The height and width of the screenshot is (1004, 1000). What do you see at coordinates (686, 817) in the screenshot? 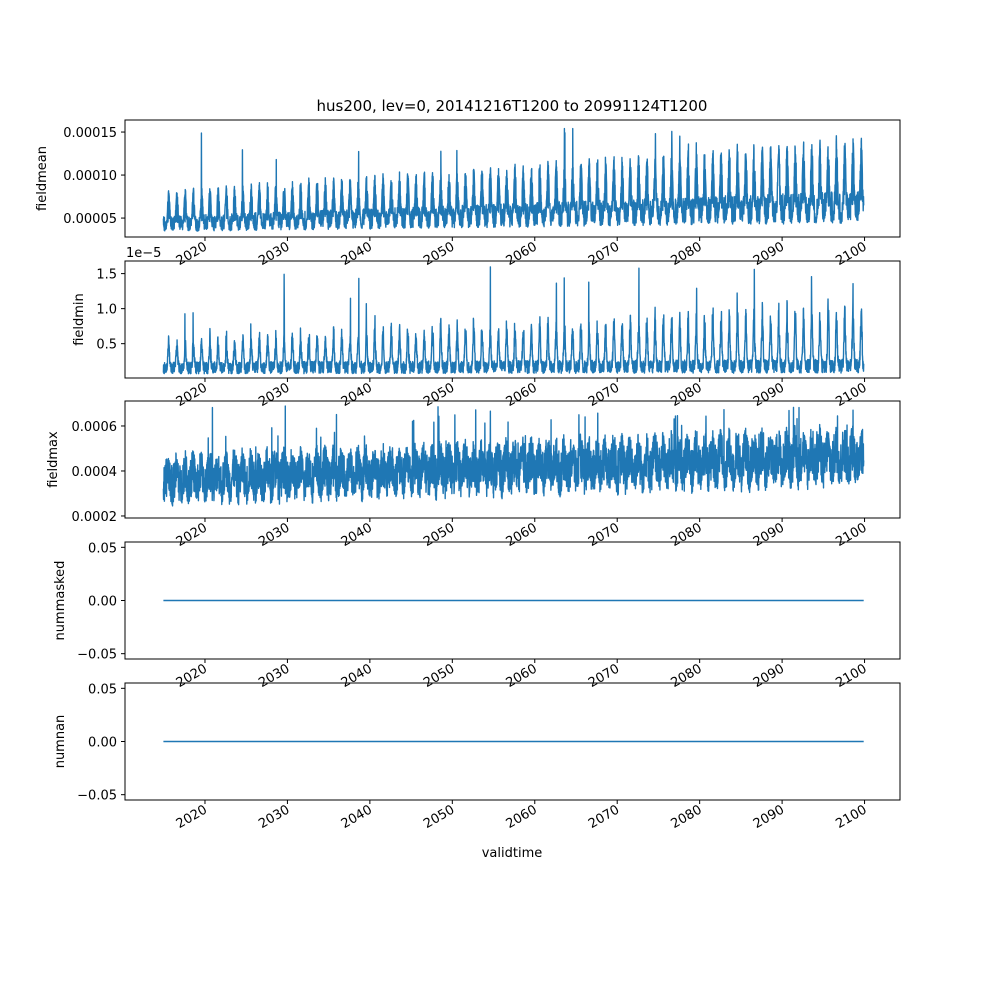
I see `numnan-xtick-label: 2080` at bounding box center [686, 817].